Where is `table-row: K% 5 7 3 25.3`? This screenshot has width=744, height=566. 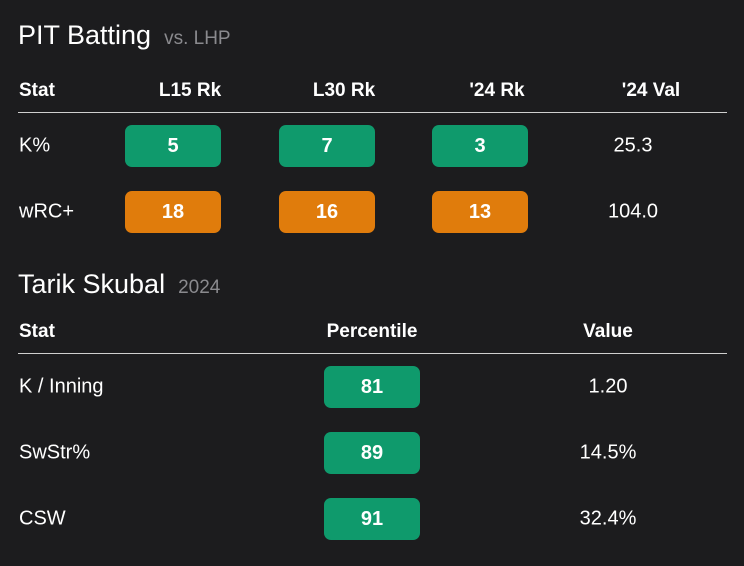
table-row: K% 5 7 3 25.3 is located at coordinates (372, 146).